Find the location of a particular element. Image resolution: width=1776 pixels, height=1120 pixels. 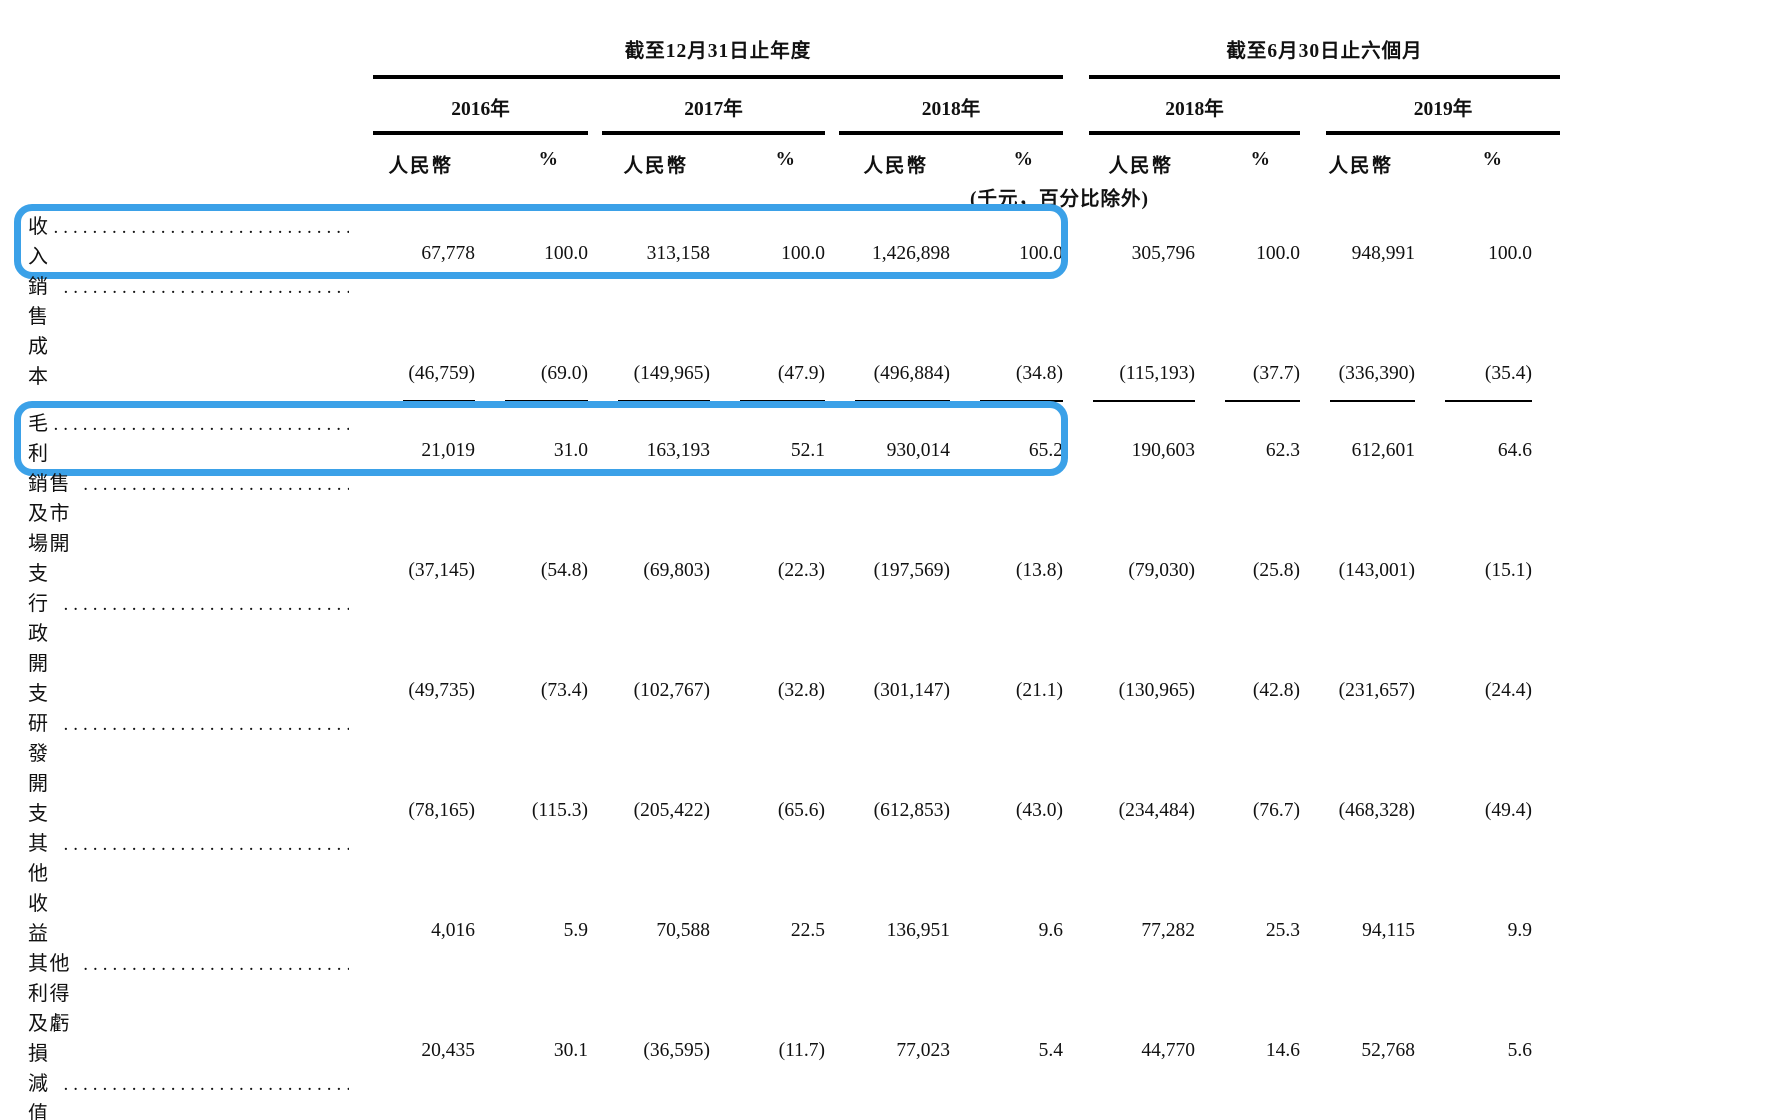

amount-cell: 77,023 is located at coordinates (923, 1050).